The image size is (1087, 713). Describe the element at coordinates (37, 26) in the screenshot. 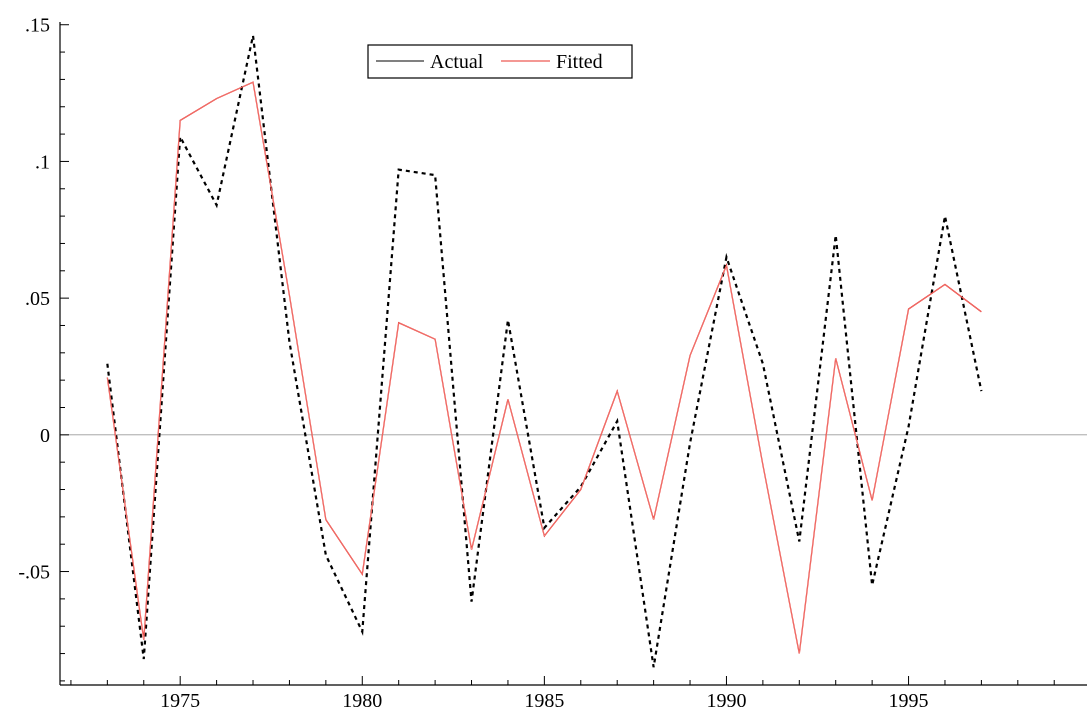

I see `y-tick-label: .15` at that location.